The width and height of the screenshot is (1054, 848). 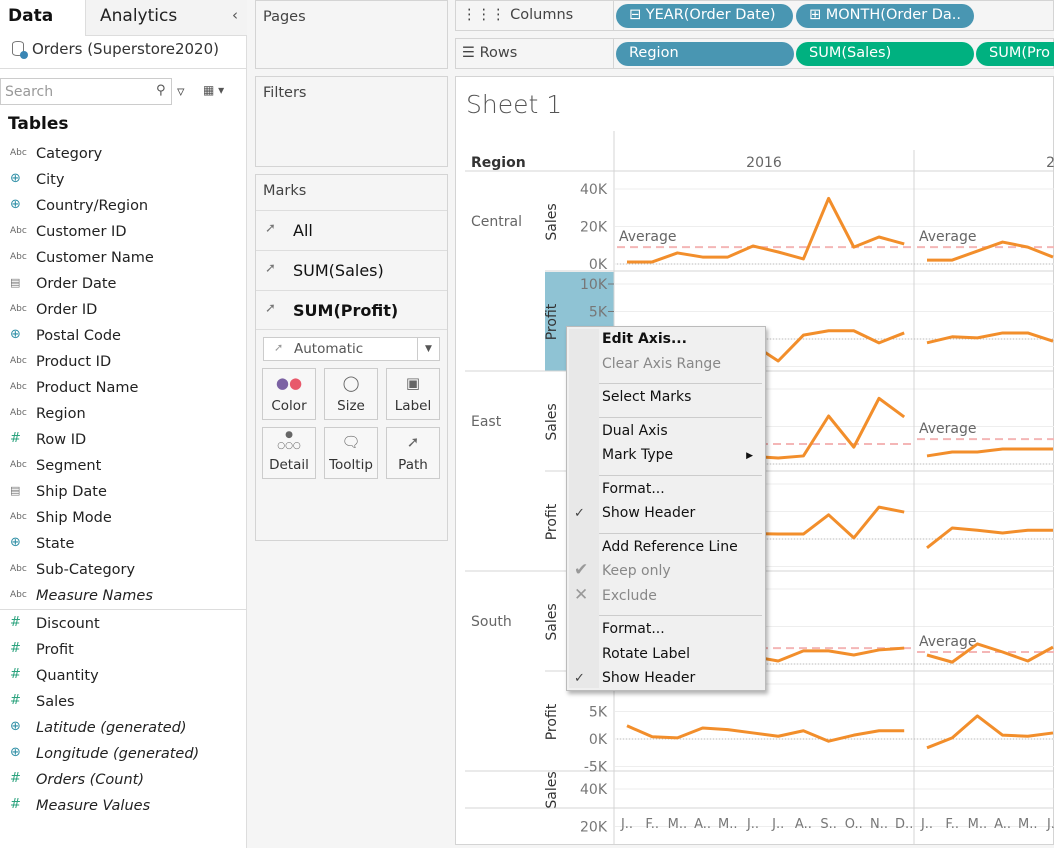 What do you see at coordinates (123, 493) in the screenshot?
I see `field-ship-date: ▤ Ship Date` at bounding box center [123, 493].